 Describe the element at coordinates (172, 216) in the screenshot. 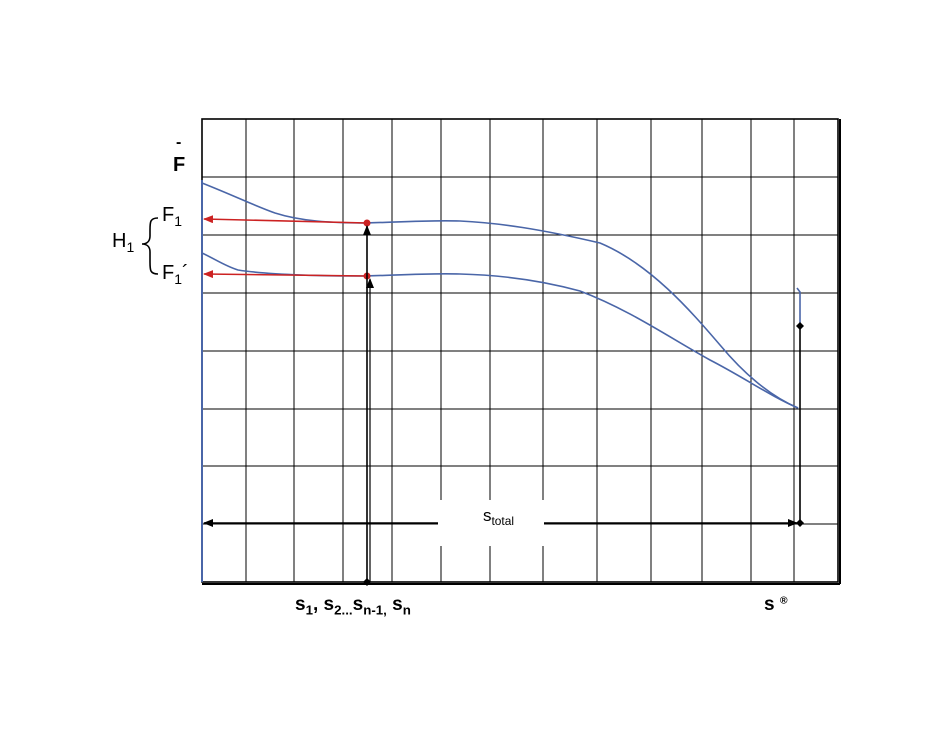

I see `upper-force-label: F1` at that location.